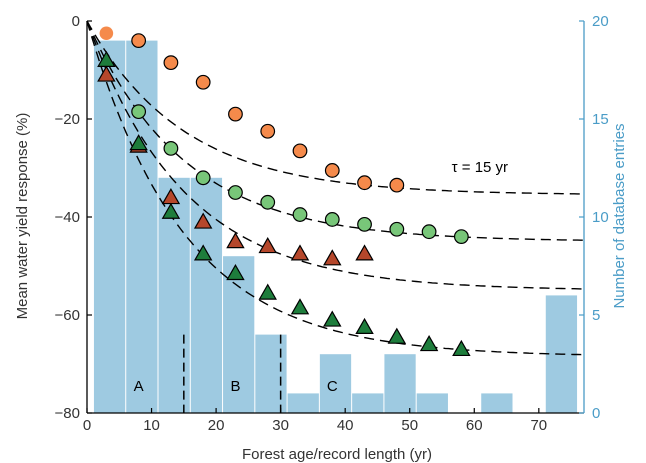  What do you see at coordinates (87, 425) in the screenshot?
I see `x-tick-label: 0` at bounding box center [87, 425].